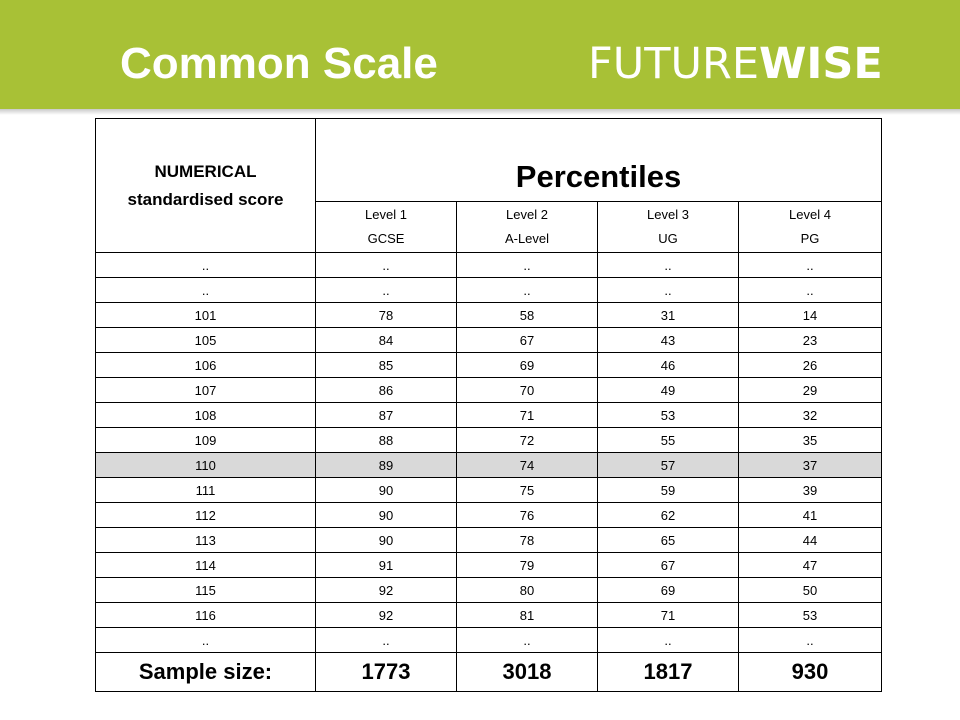 Image resolution: width=960 pixels, height=720 pixels. I want to click on percentile-cell: 39, so click(810, 490).